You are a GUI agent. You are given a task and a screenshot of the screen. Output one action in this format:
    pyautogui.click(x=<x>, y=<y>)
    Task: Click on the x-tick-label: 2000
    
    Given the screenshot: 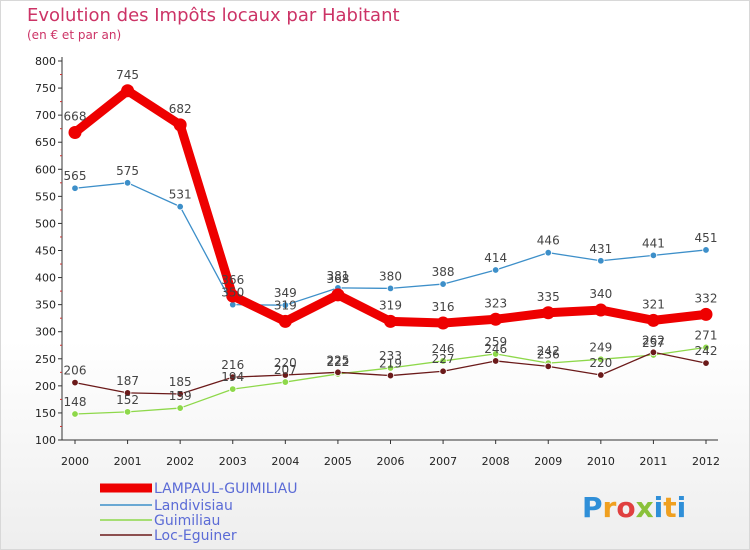 What is the action you would take?
    pyautogui.click(x=75, y=461)
    